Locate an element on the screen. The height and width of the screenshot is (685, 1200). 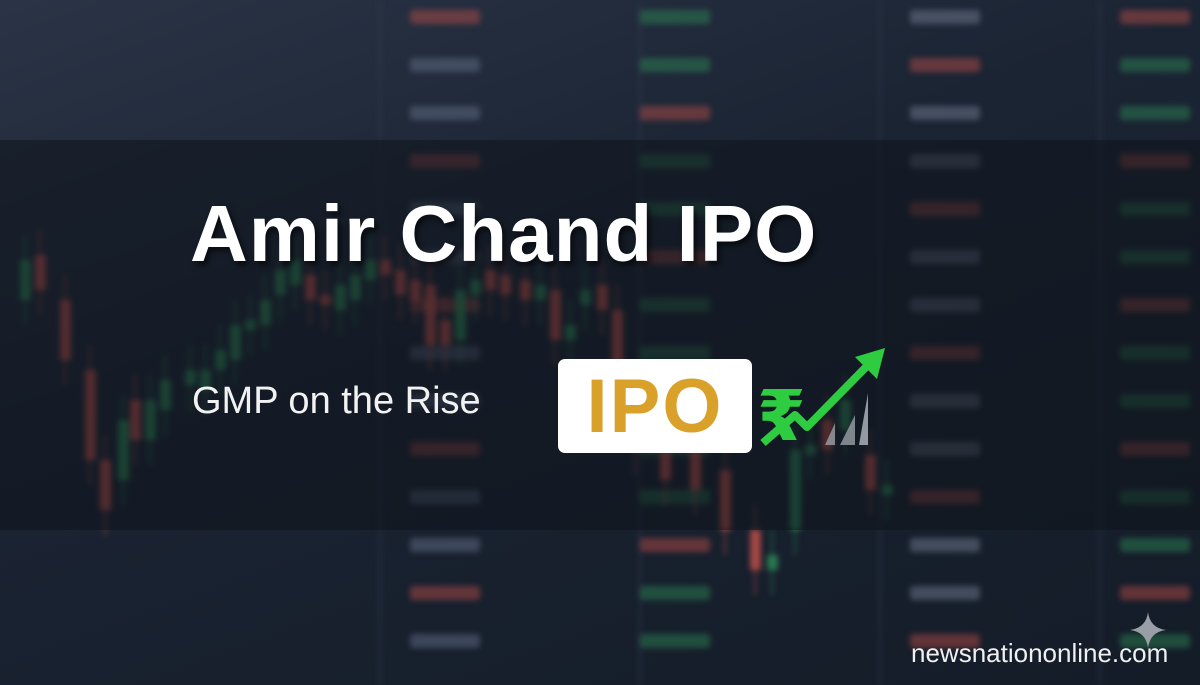
headline: Amir Chand IPO is located at coordinates (504, 233).